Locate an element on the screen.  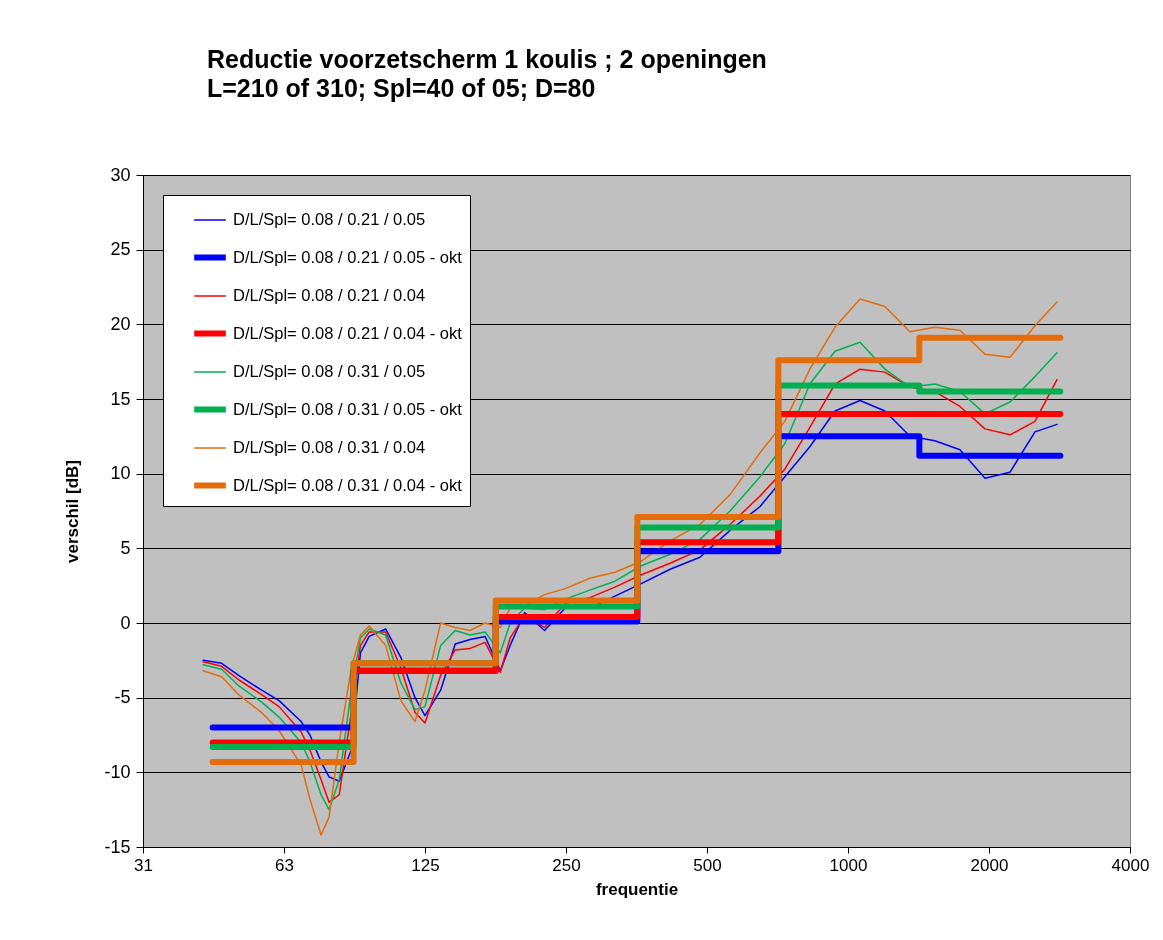
chart-subtitle: L=210 of 310; Spl=40 of 05; D=80 is located at coordinates (401, 88).